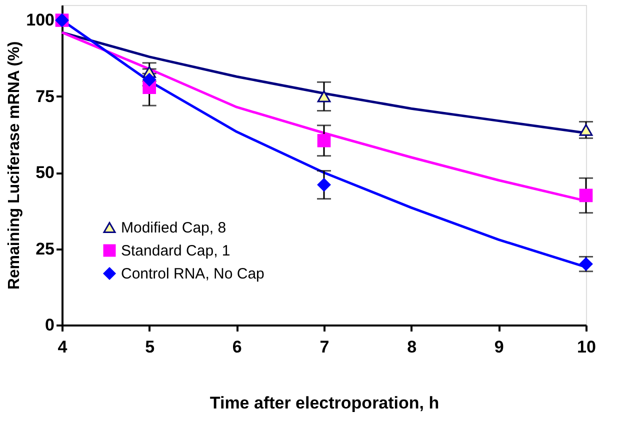 This screenshot has height=431, width=644. What do you see at coordinates (192, 274) in the screenshot?
I see `legend-label: Control RNA, No Cap` at bounding box center [192, 274].